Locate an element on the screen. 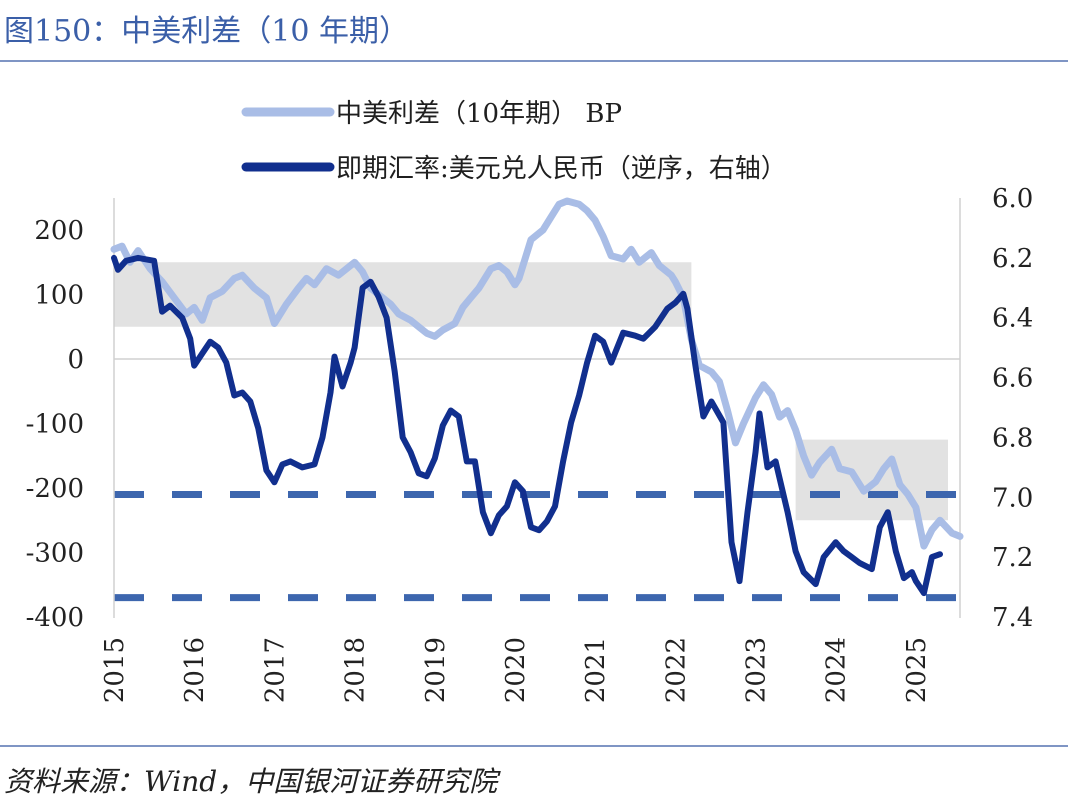 The width and height of the screenshot is (1080, 810). figure-title: 图150：中美利差（10 年期） is located at coordinates (206, 31).